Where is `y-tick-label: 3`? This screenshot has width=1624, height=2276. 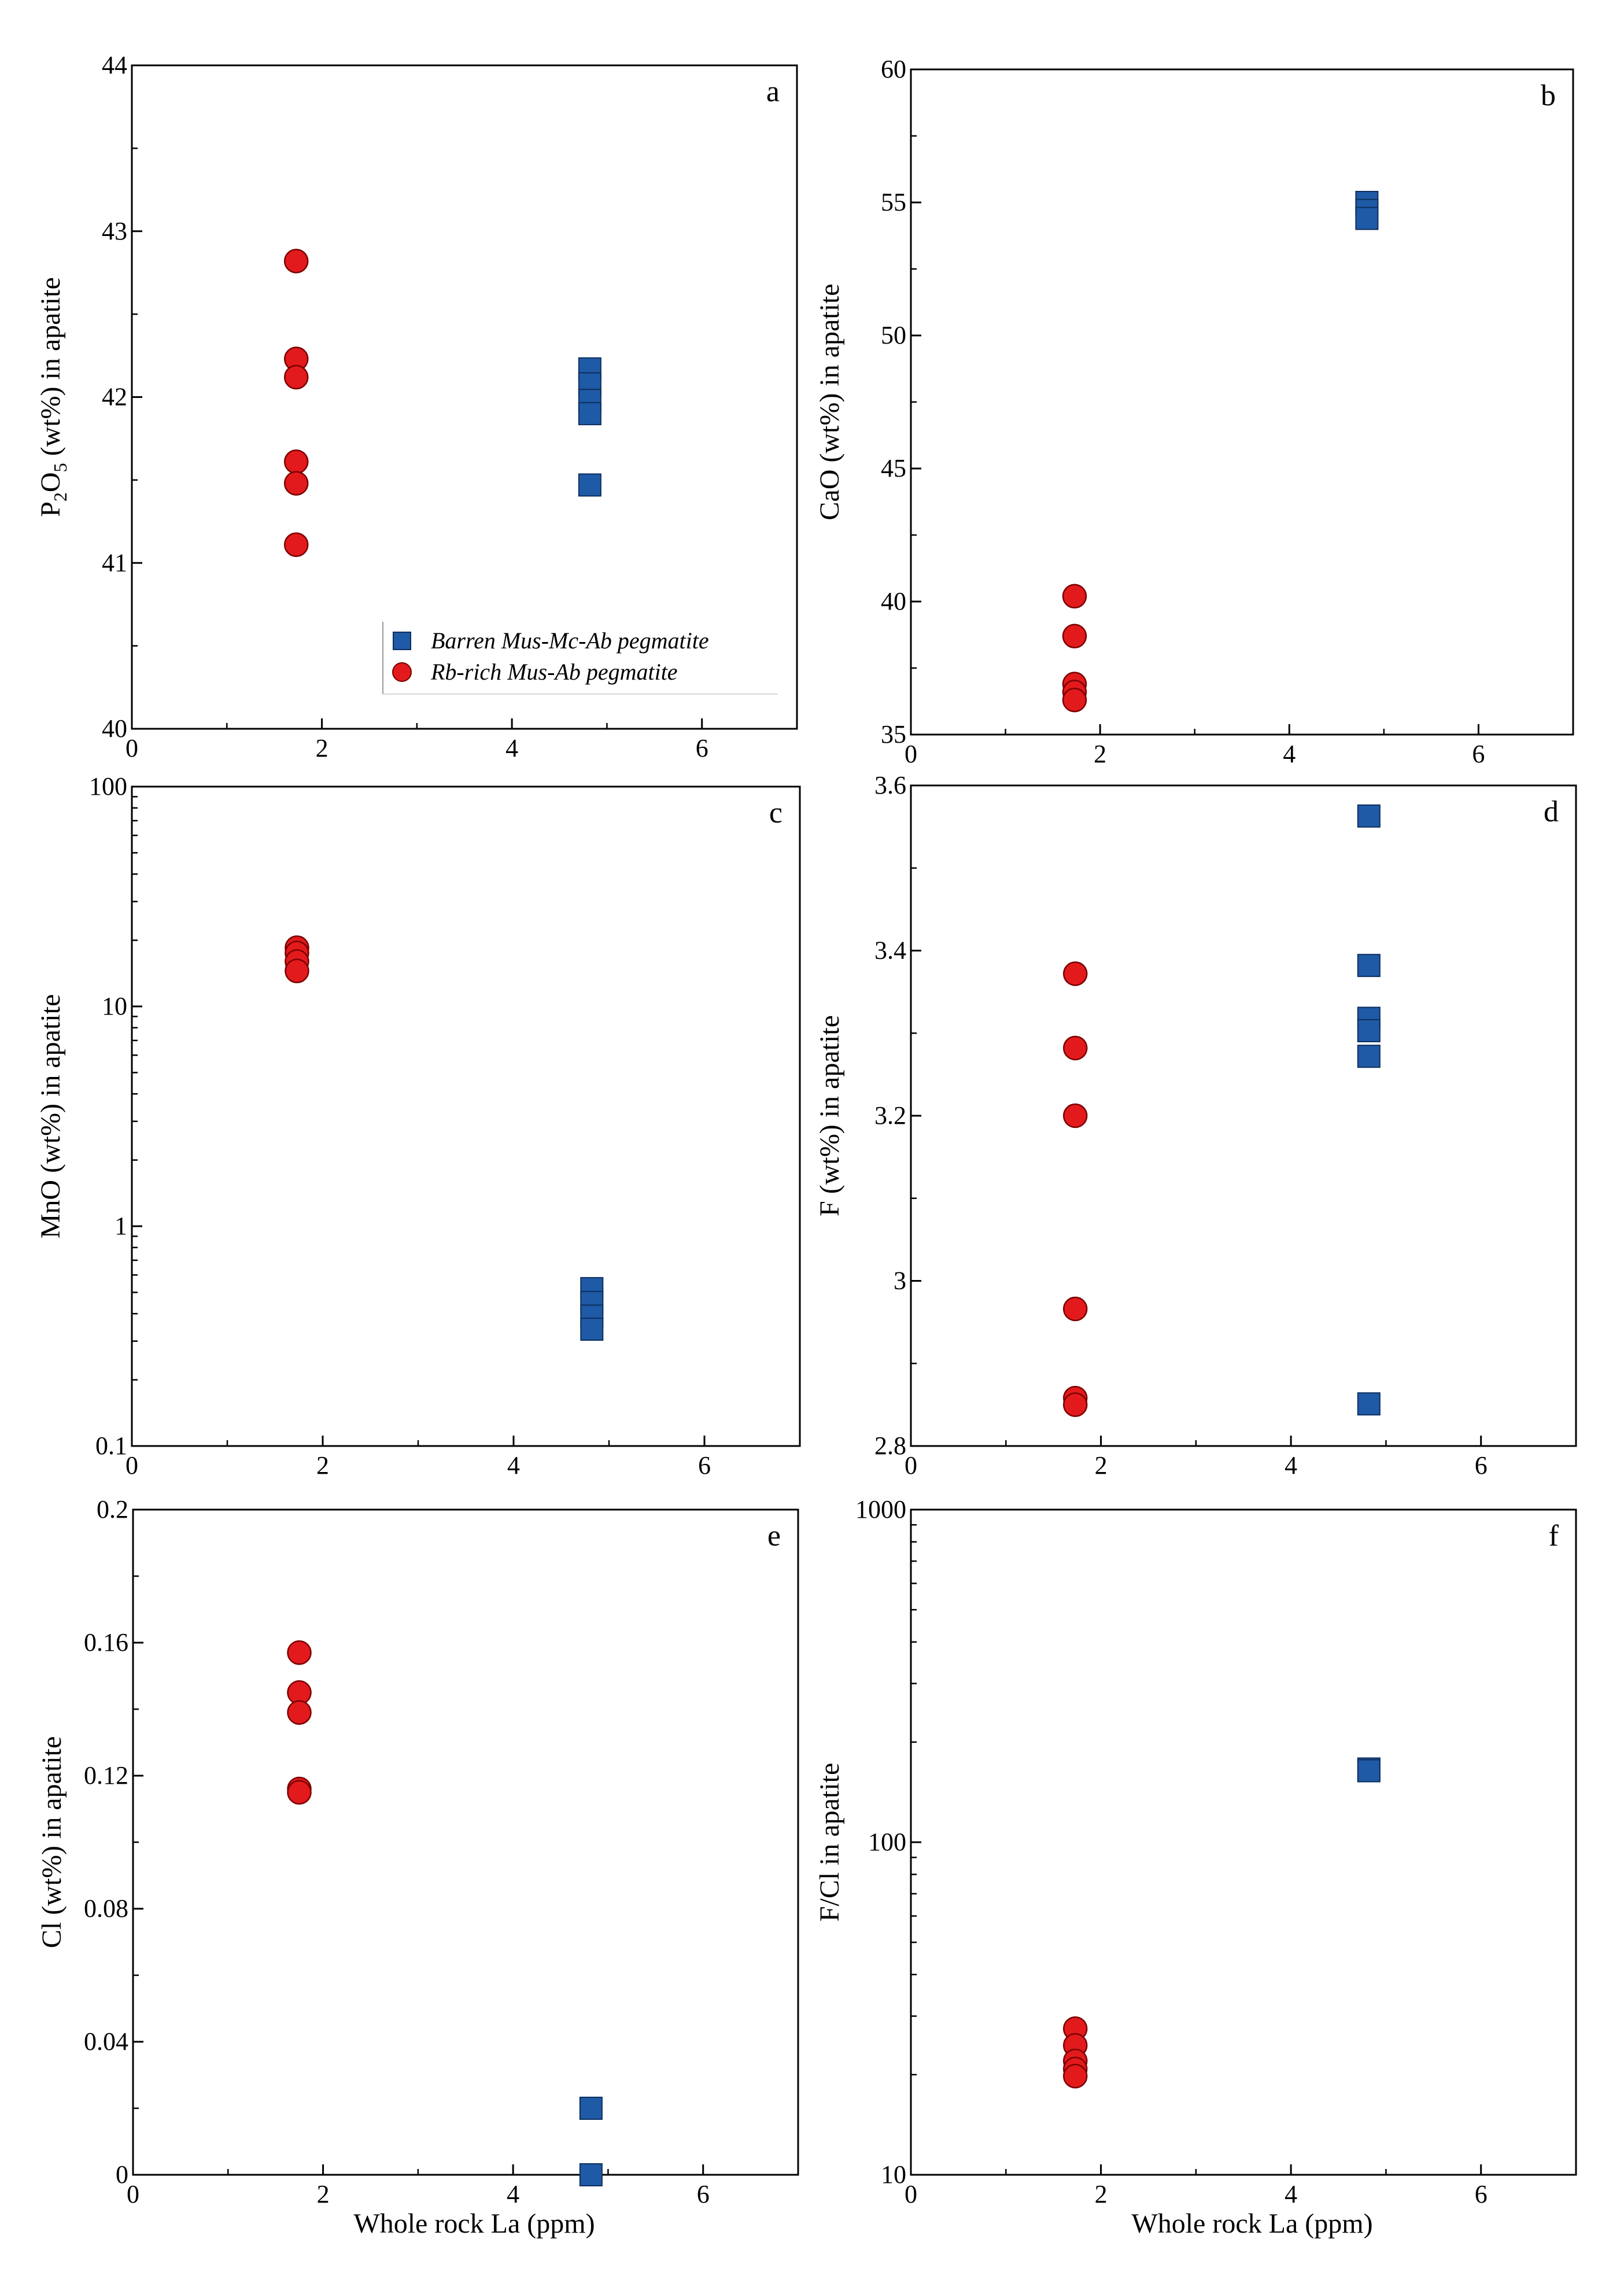 y-tick-label: 3 is located at coordinates (900, 1281).